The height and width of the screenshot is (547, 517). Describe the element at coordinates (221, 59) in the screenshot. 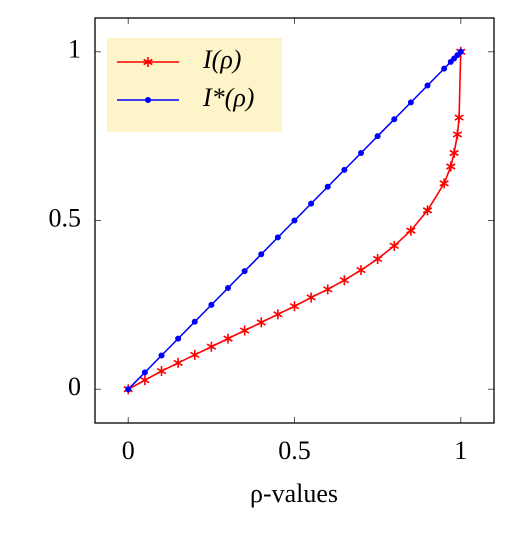

I see `legend-label: I(ρ)` at that location.